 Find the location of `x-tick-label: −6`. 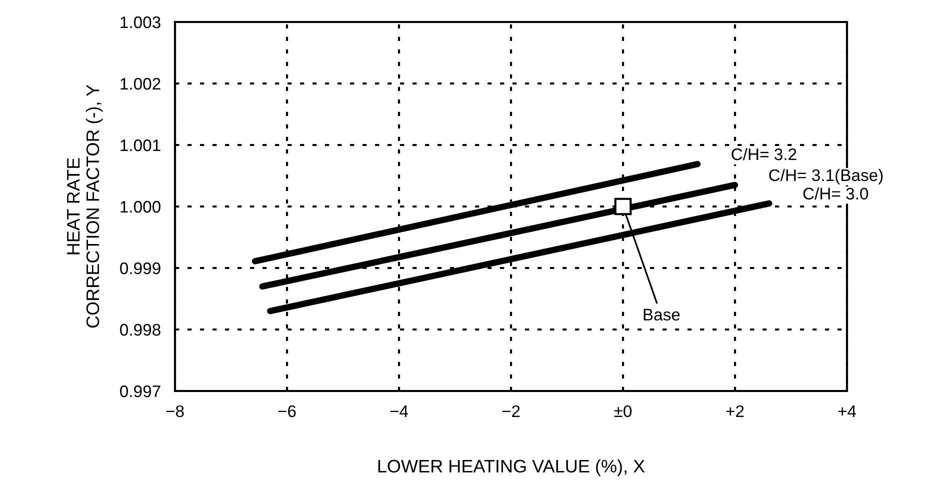

x-tick-label: −6 is located at coordinates (287, 411).